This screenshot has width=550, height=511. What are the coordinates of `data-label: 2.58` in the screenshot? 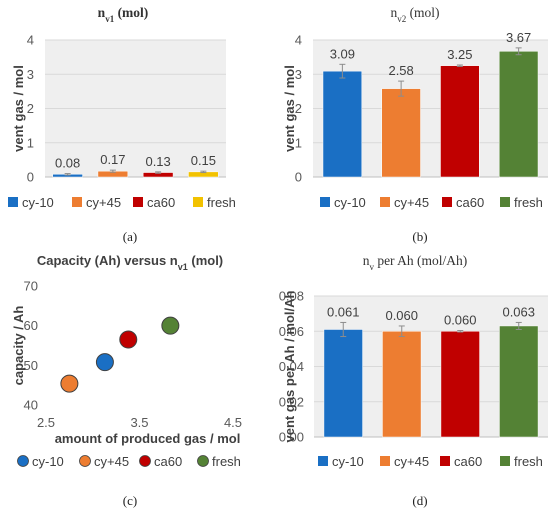 It's located at (400, 70).